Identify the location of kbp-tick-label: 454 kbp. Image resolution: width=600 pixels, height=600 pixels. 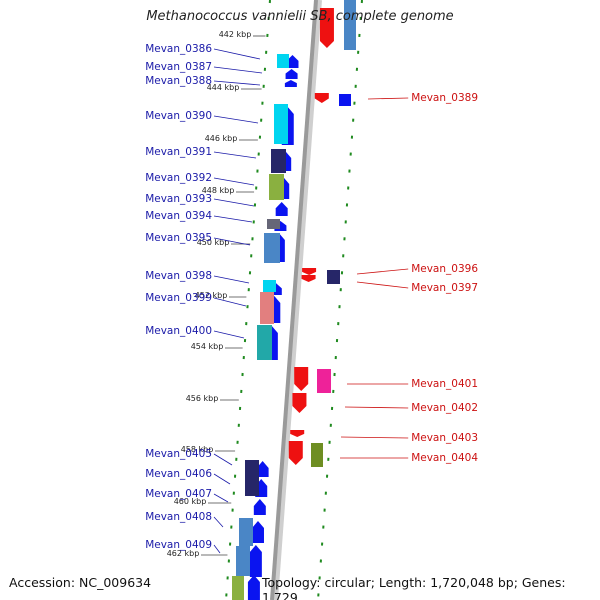
(207, 346).